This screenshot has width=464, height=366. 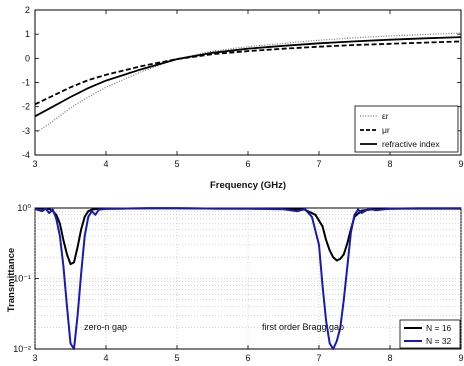 What do you see at coordinates (34, 164) in the screenshot?
I see `top-x-tick-label: 3` at bounding box center [34, 164].